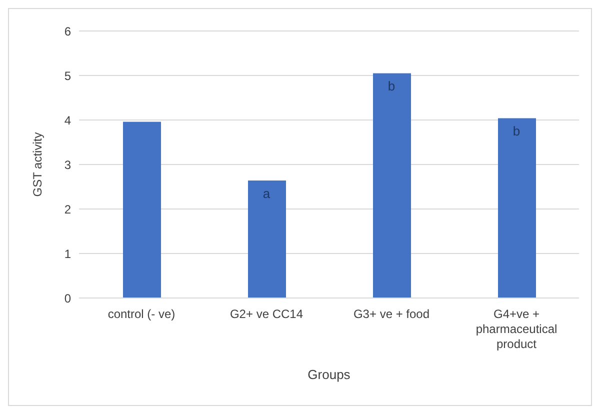  What do you see at coordinates (391, 314) in the screenshot?
I see `x-tick-label: G3+ ve + food` at bounding box center [391, 314].